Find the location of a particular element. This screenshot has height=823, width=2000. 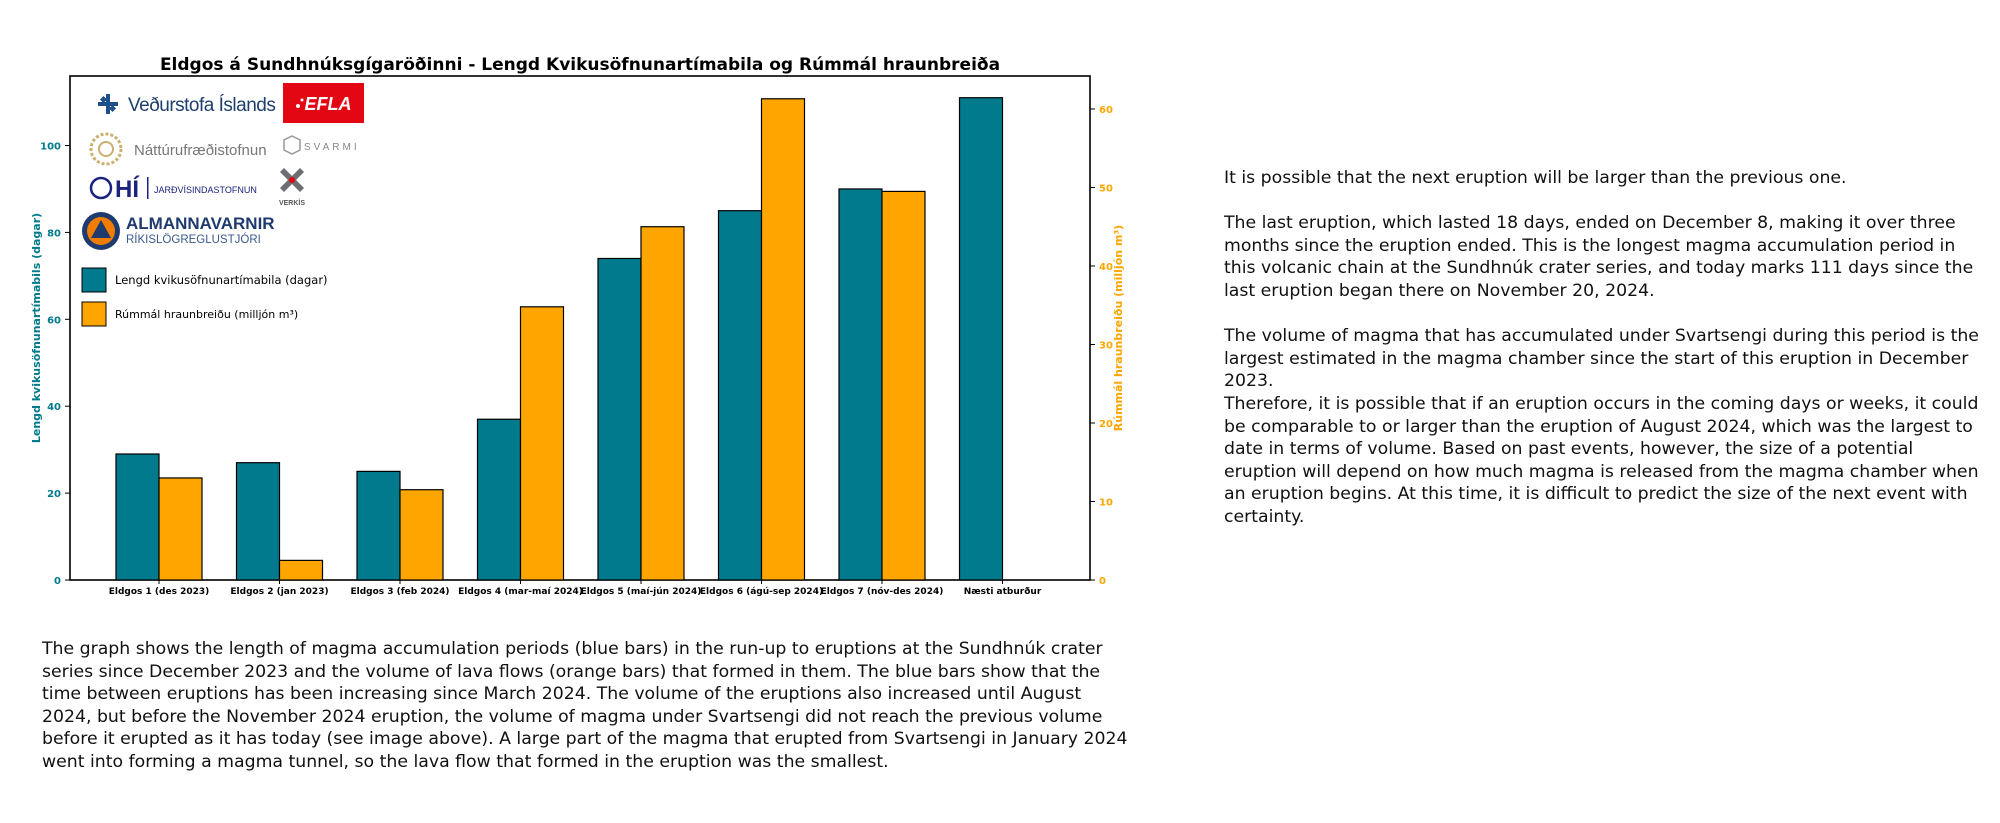

x-tick-label-8: Næsti atburður is located at coordinates (1003, 592).